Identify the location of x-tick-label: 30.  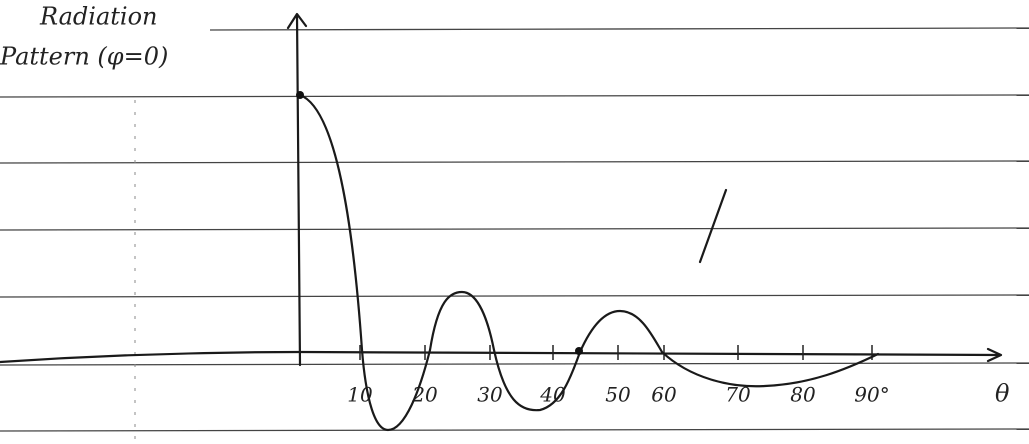
(490, 395).